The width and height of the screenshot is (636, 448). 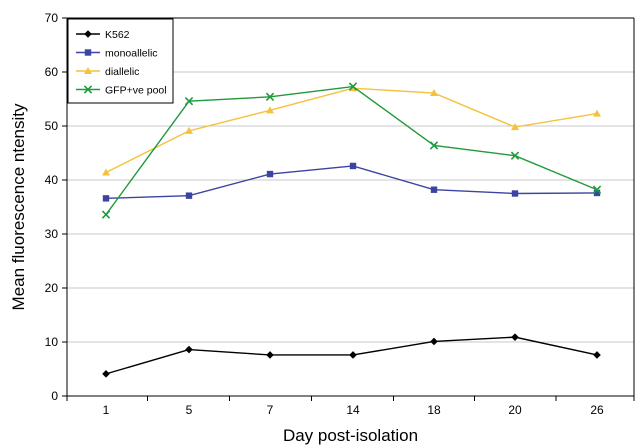 What do you see at coordinates (131, 54) in the screenshot?
I see `legend-label: monoallelic` at bounding box center [131, 54].